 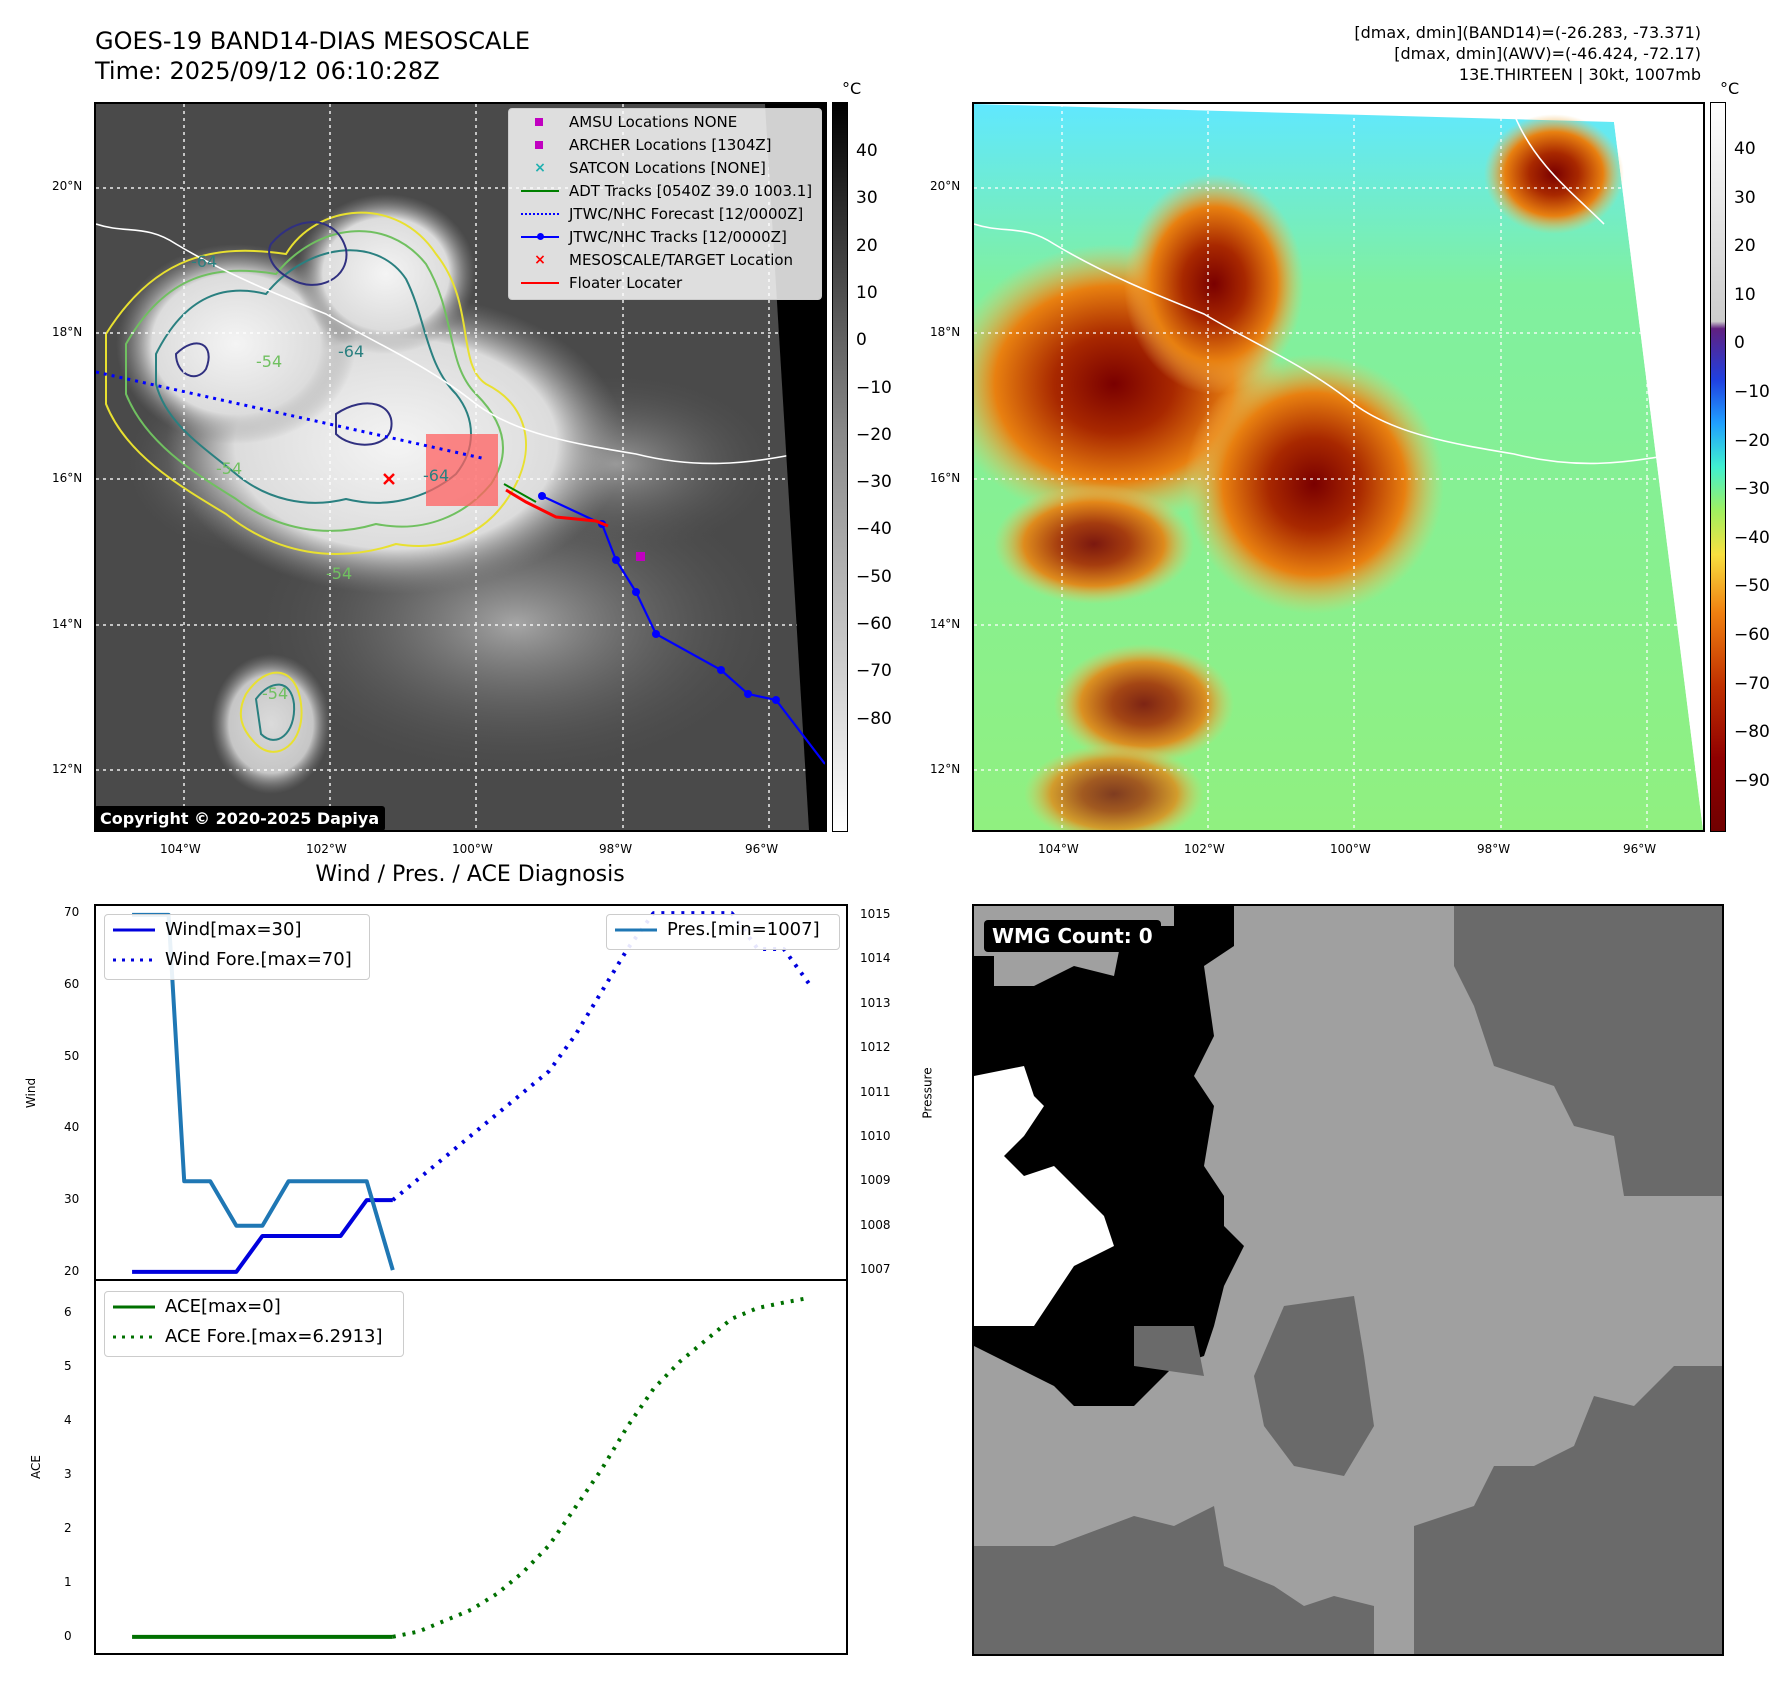 I want to click on y-tick-label: 20, so click(x=72, y=1270).